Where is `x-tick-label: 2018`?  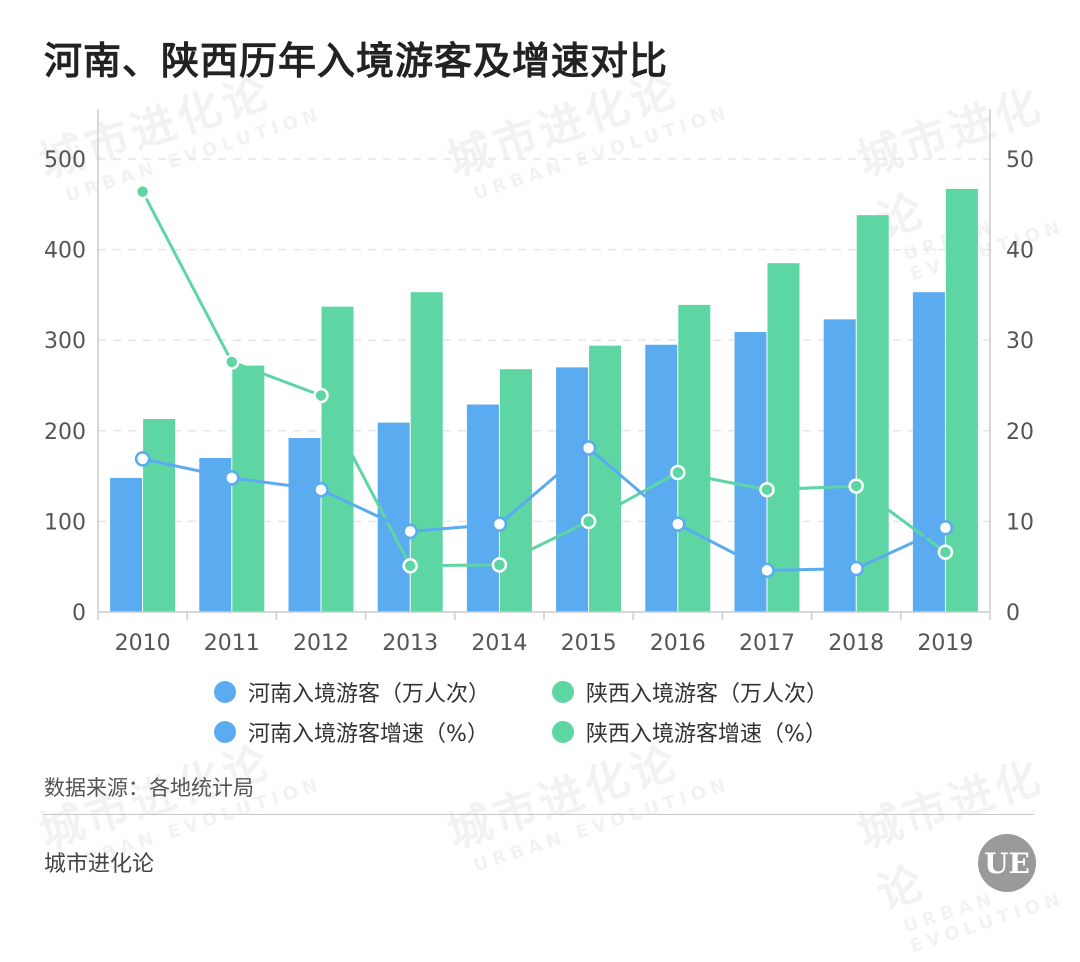
x-tick-label: 2018 is located at coordinates (856, 643).